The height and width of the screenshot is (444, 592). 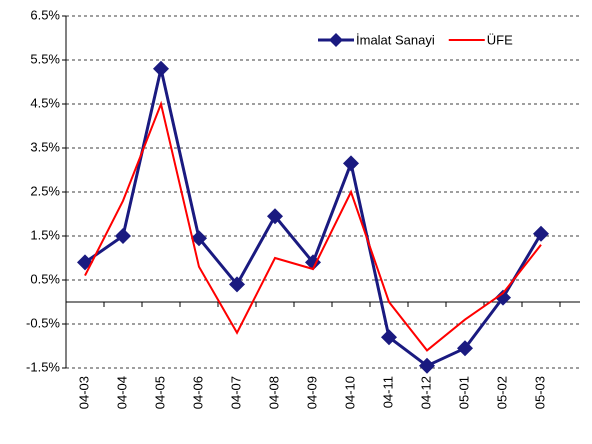 What do you see at coordinates (121, 392) in the screenshot?
I see `x-tick-label: 04-04` at bounding box center [121, 392].